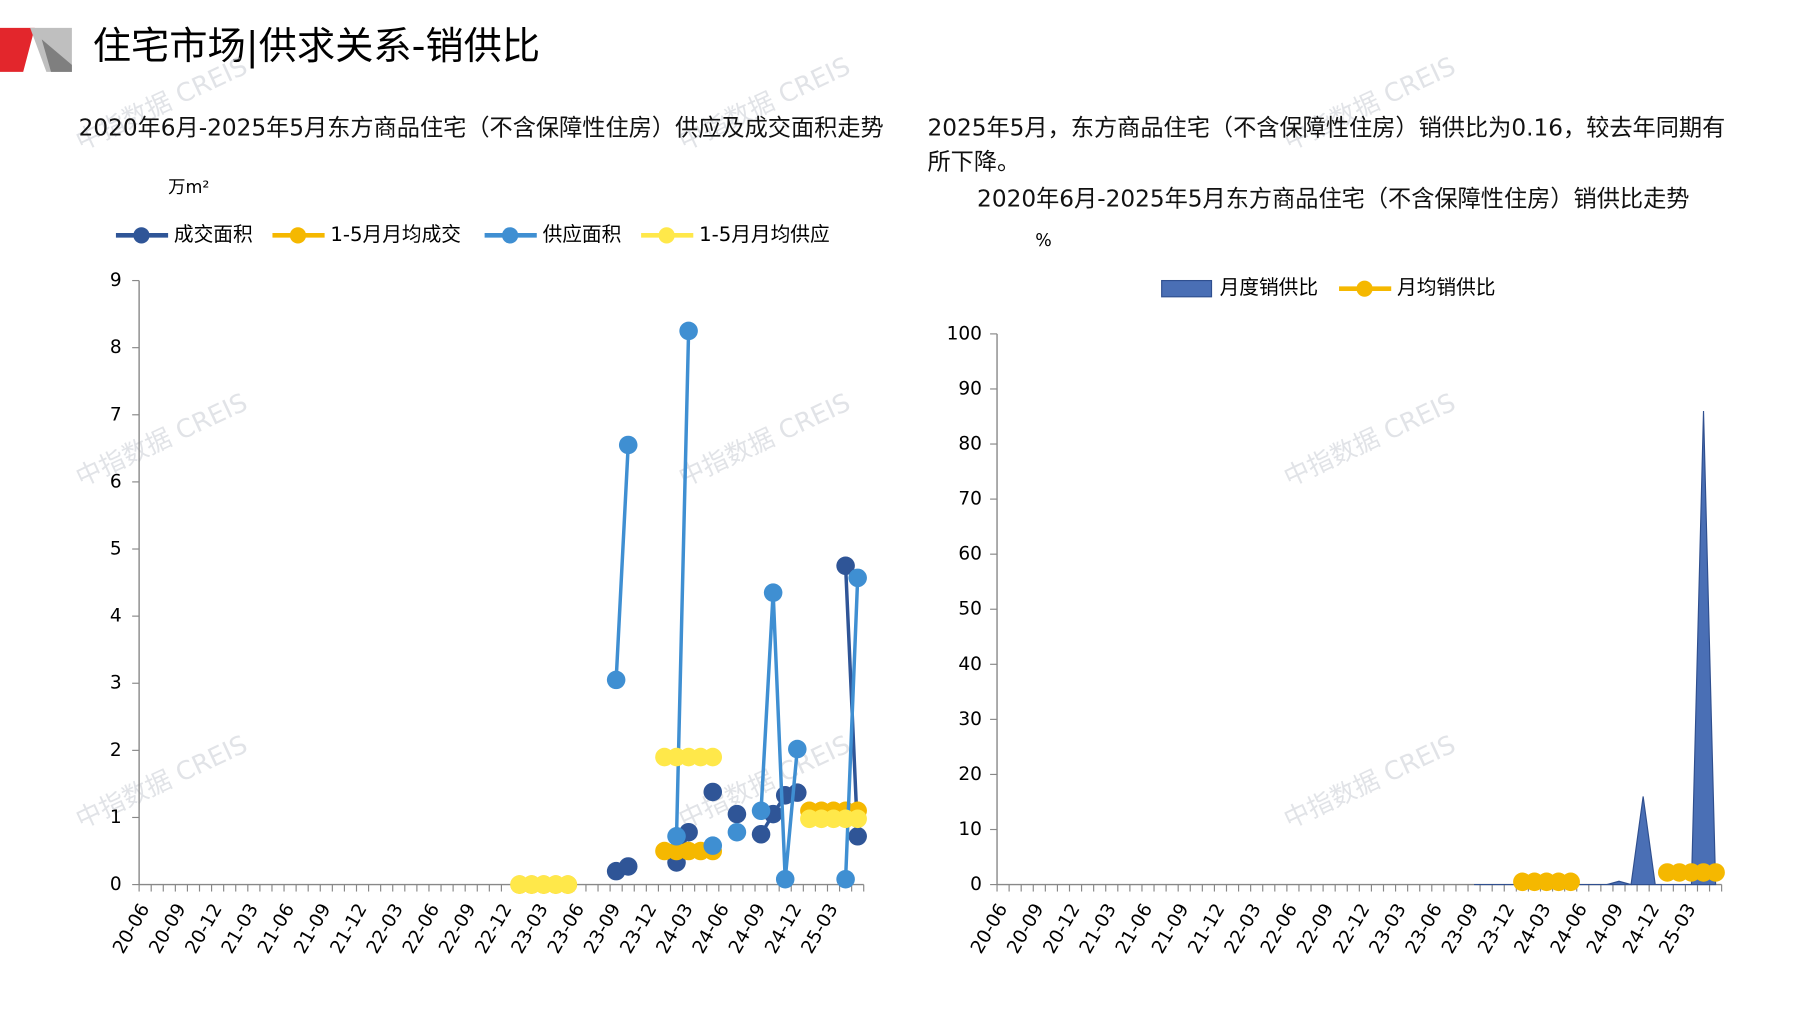 Image resolution: width=1797 pixels, height=1010 pixels. Describe the element at coordinates (970, 609) in the screenshot. I see `y-tick-label: 50` at that location.